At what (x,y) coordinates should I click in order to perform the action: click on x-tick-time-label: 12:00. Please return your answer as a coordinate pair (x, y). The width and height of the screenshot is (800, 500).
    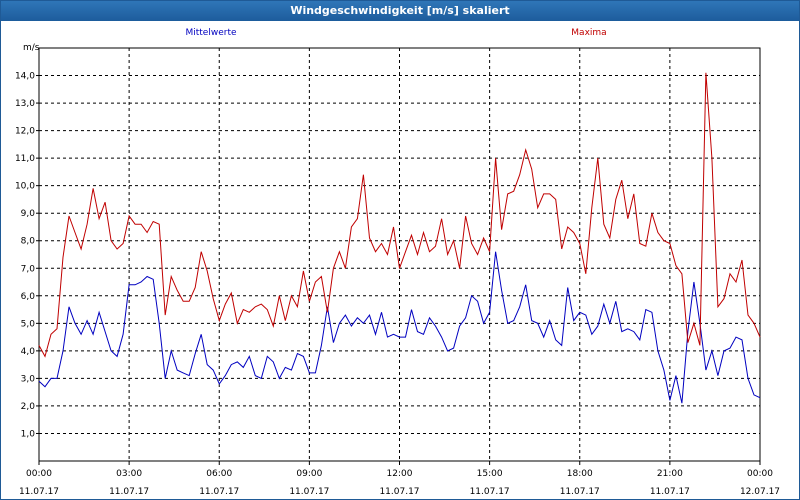
    Looking at the image, I should click on (400, 474).